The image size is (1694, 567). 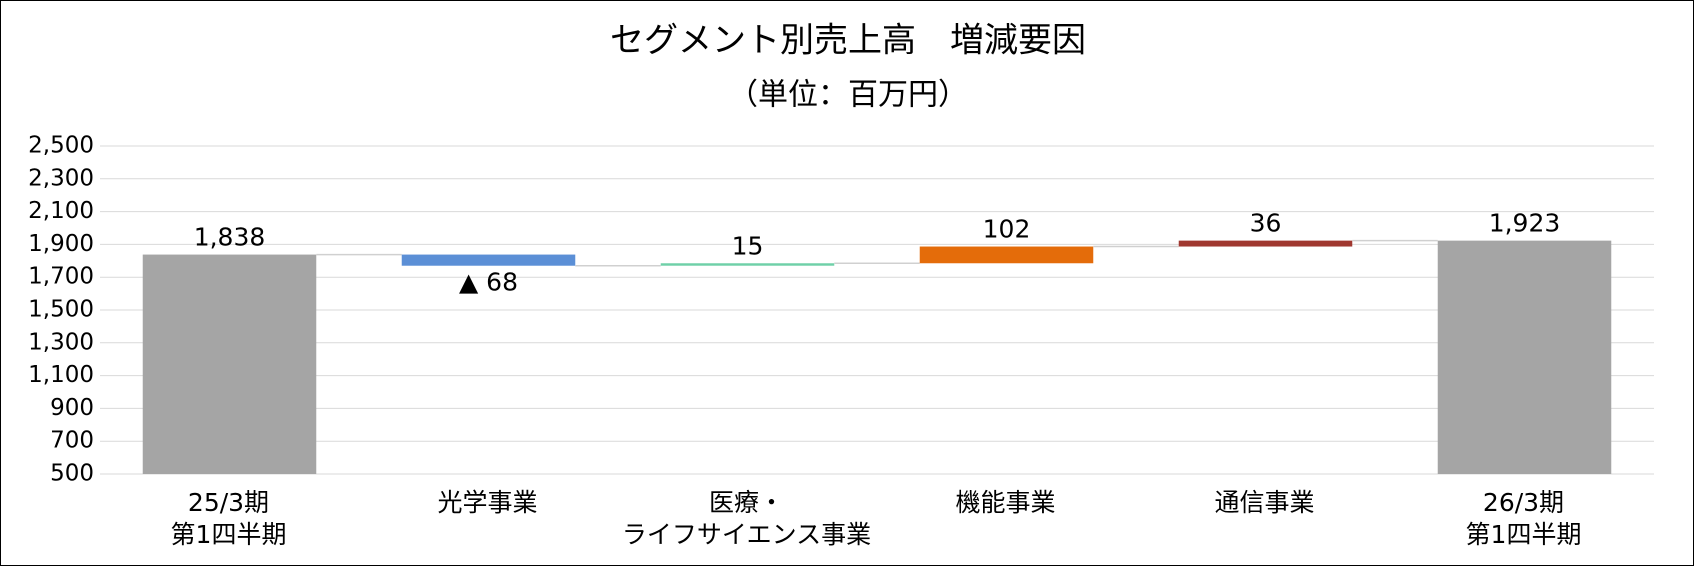 I want to click on y-tick-label: 2,100, so click(x=61, y=211).